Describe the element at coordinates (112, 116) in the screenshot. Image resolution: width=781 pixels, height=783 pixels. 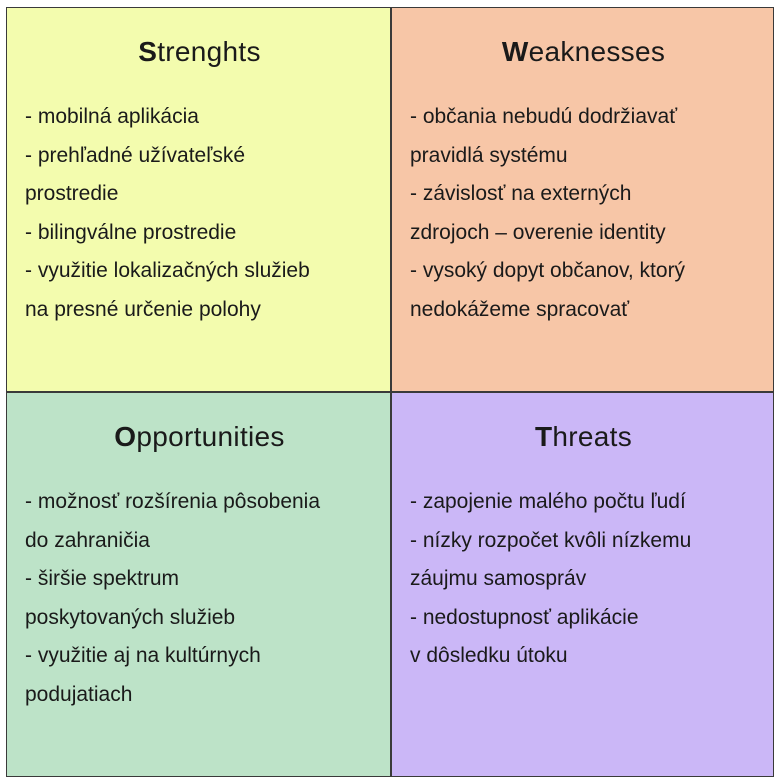
I see `strengths-item: - mobilná aplikácia` at that location.